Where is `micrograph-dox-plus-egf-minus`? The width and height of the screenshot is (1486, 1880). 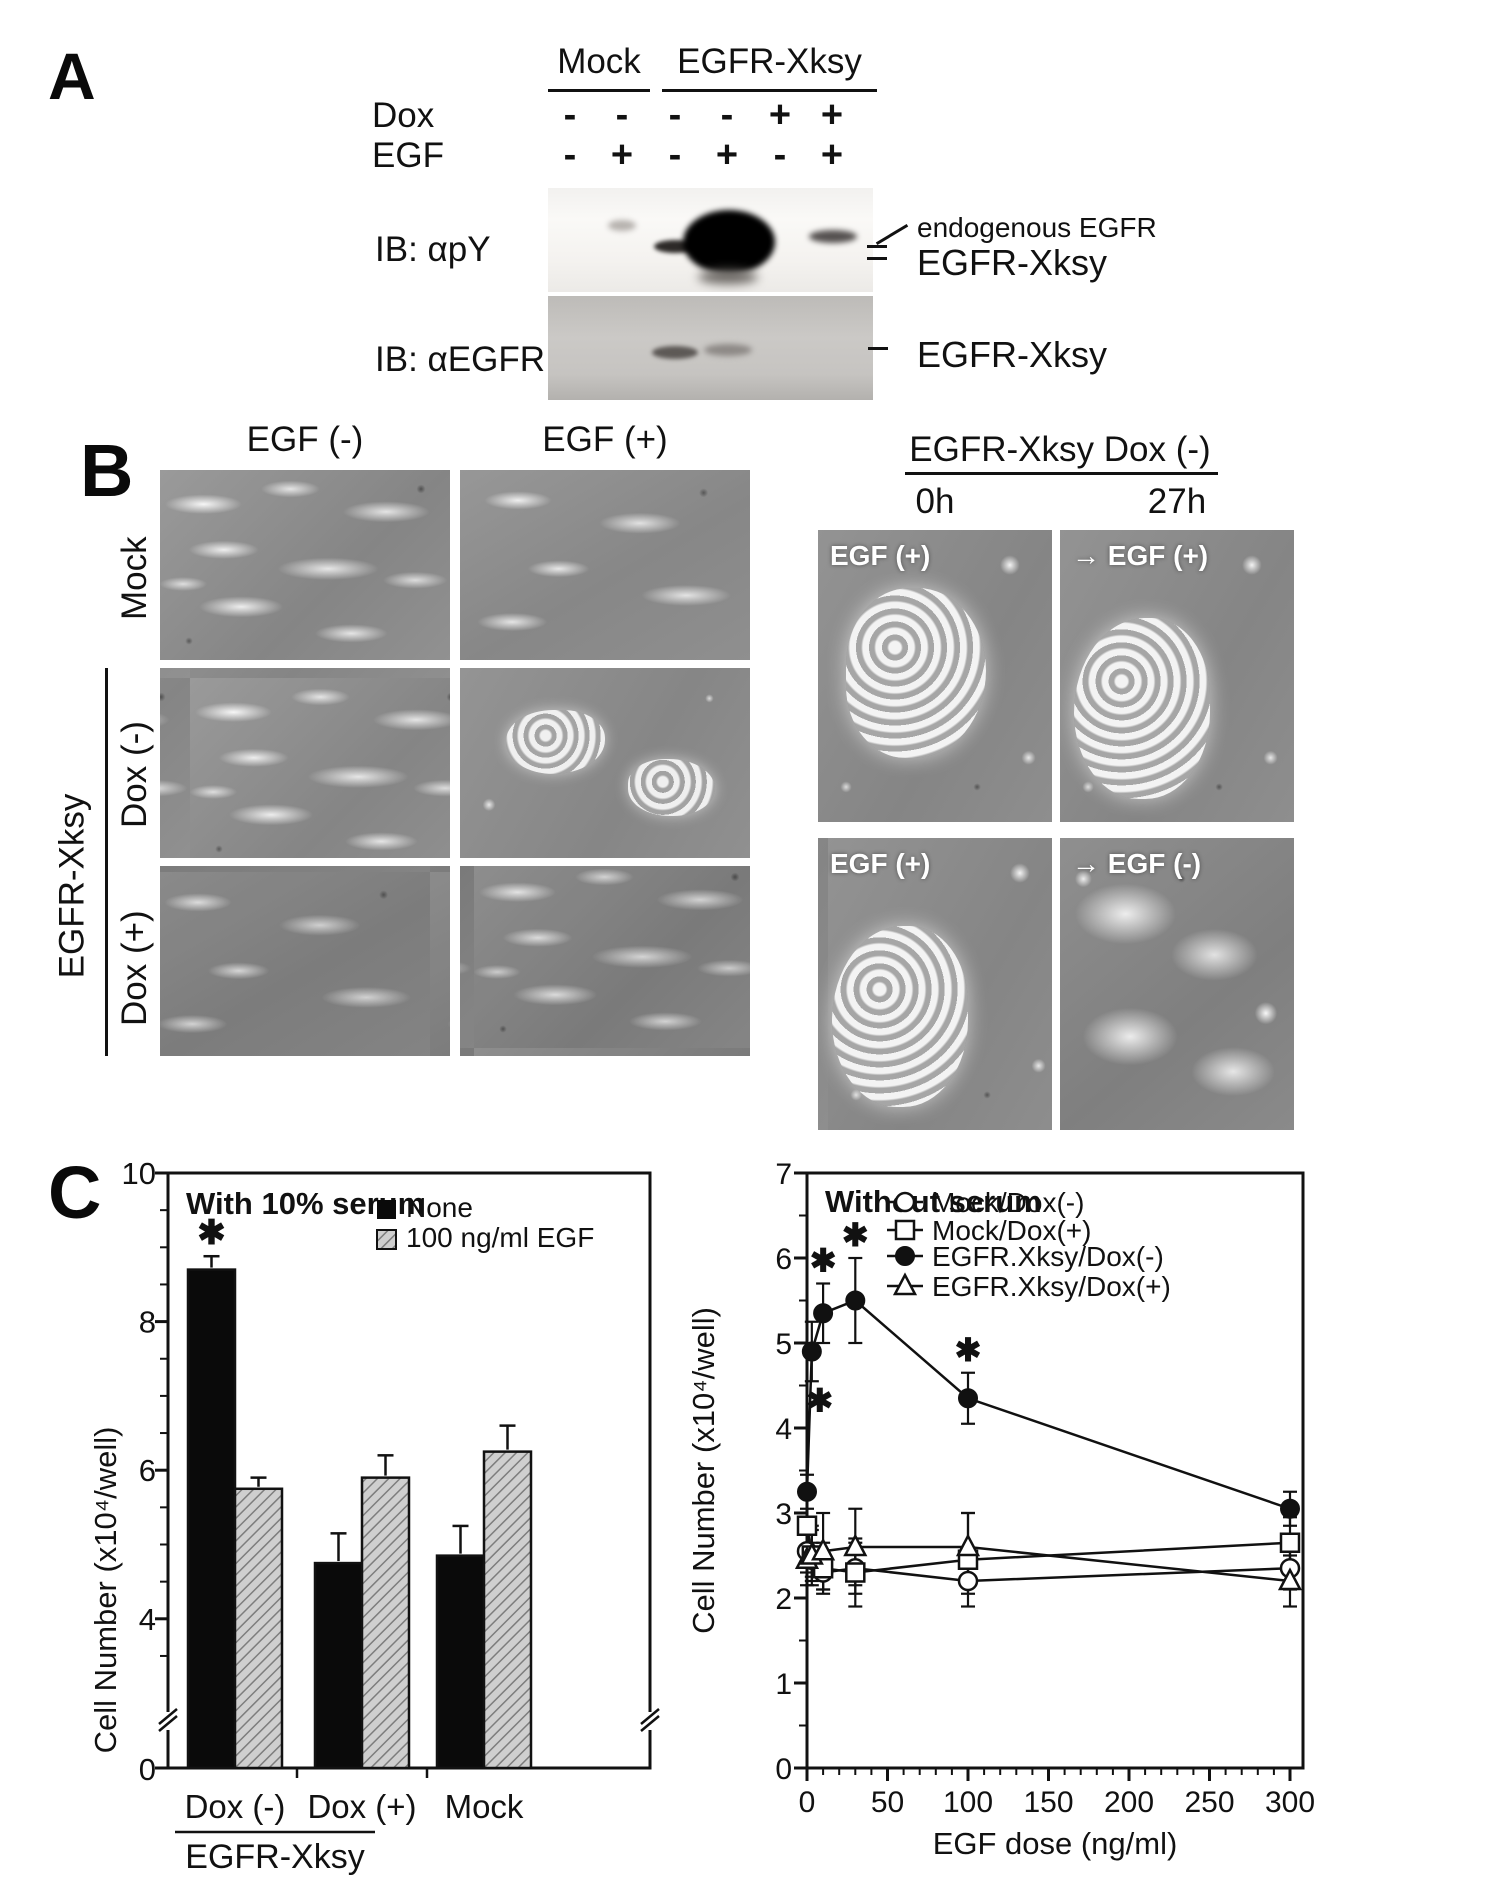 micrograph-dox-plus-egf-minus is located at coordinates (305, 961).